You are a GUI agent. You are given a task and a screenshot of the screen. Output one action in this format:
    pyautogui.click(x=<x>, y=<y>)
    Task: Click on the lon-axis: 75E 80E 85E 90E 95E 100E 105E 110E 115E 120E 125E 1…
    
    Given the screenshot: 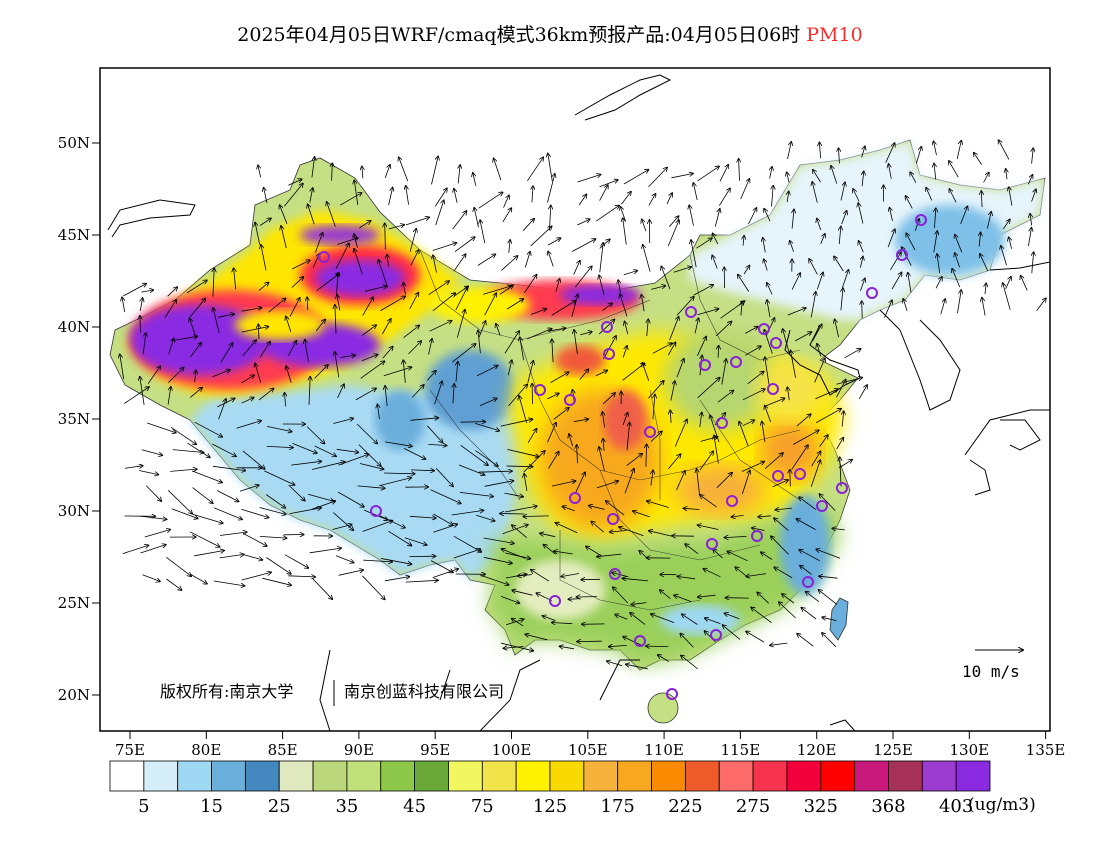 What is the action you would take?
    pyautogui.click(x=590, y=745)
    